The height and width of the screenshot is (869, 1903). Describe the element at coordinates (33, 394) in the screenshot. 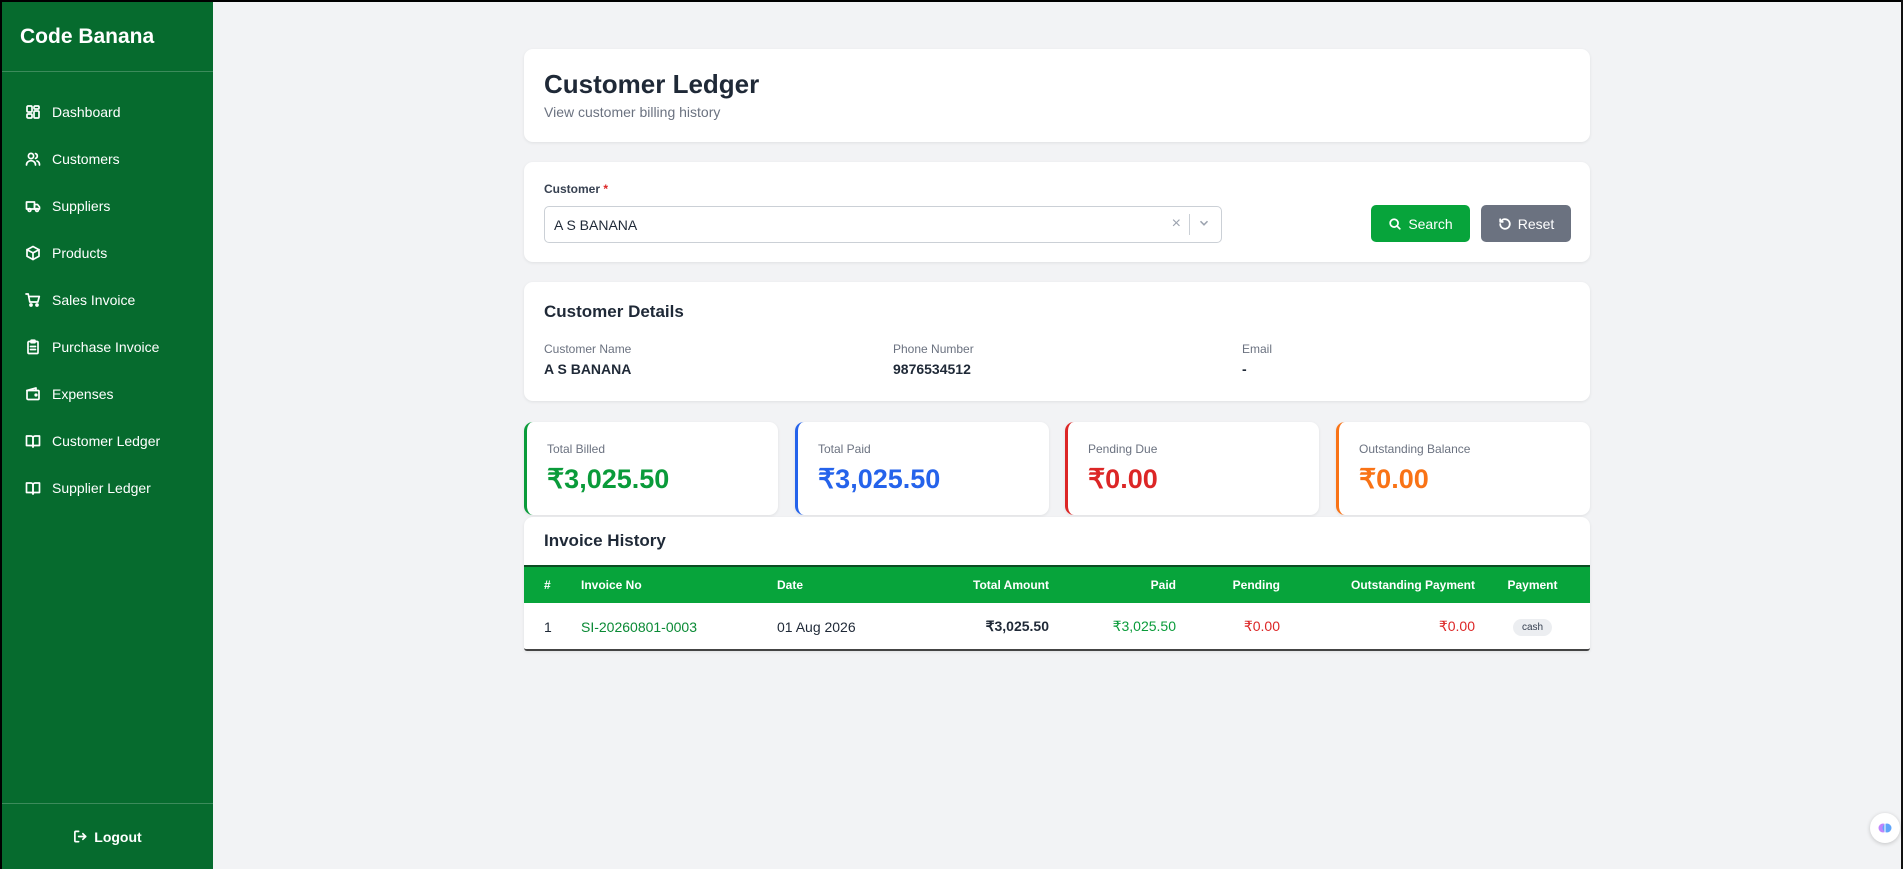

I see `wallet-icon` at that location.